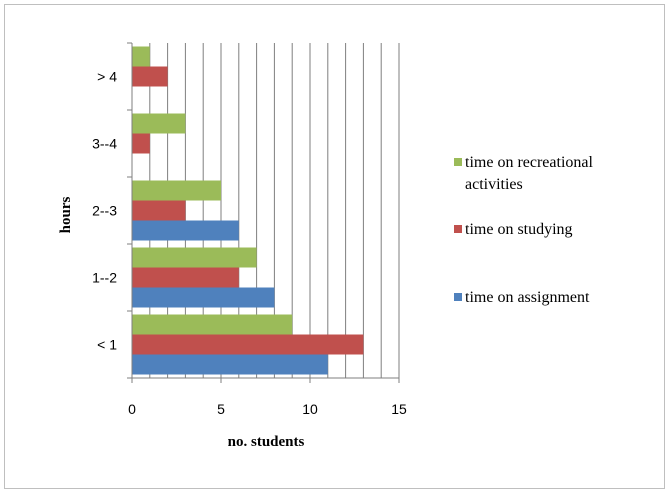 The height and width of the screenshot is (500, 671). I want to click on legend-swatch-time-on-assignment, so click(458, 297).